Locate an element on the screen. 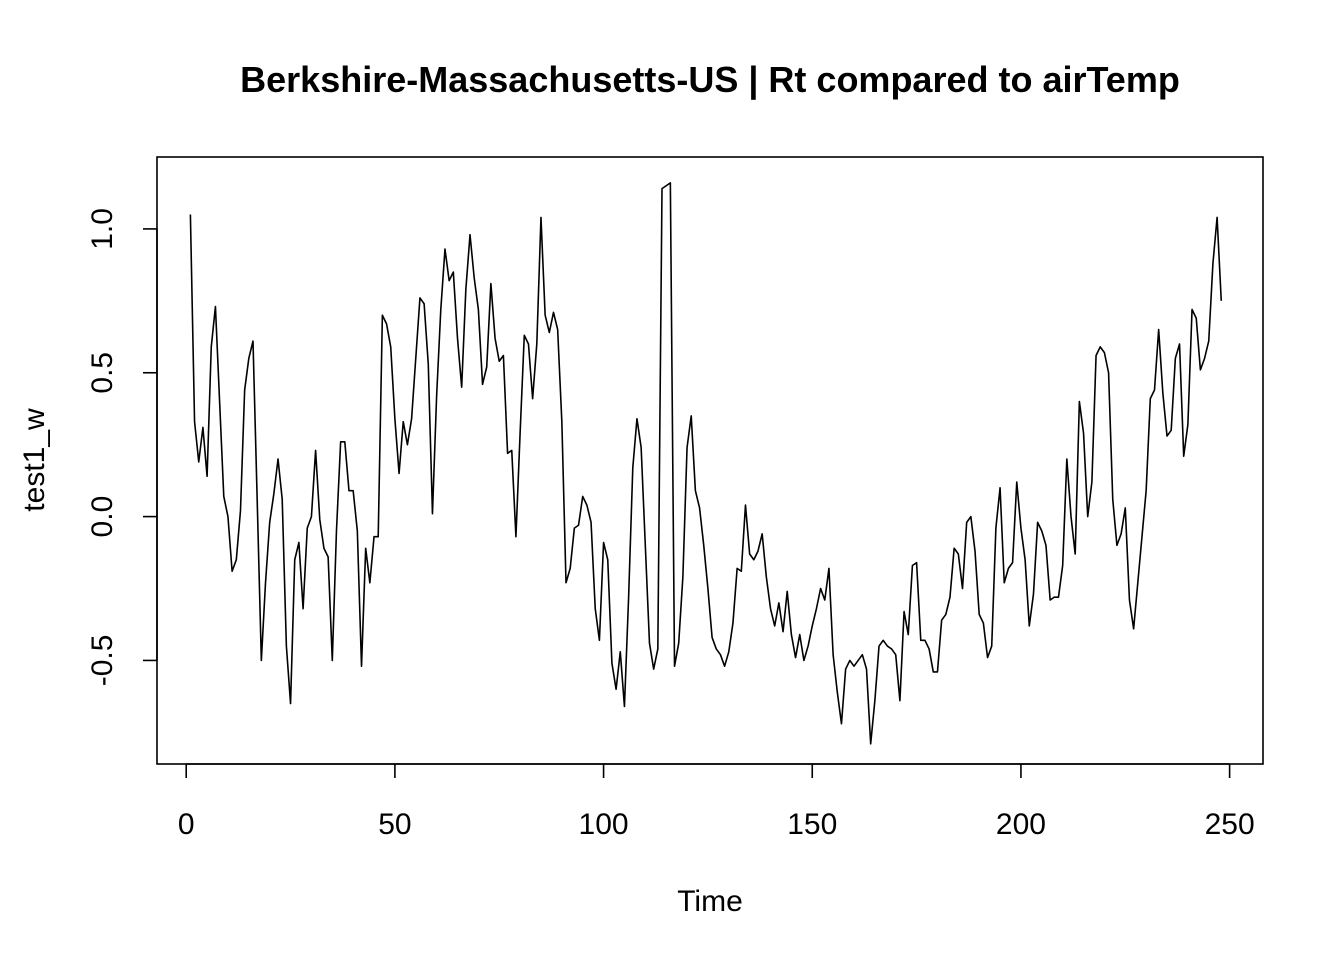 This screenshot has width=1344, height=960. x-tick-label: 50 is located at coordinates (394, 824).